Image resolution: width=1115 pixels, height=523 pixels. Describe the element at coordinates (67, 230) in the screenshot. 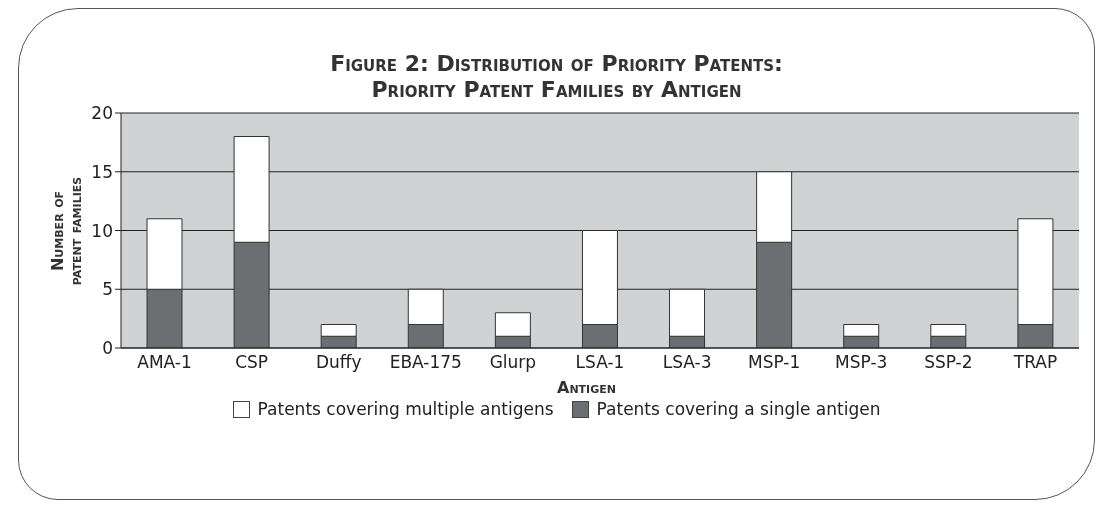

I see `y-axis-title: Number of patent families` at that location.